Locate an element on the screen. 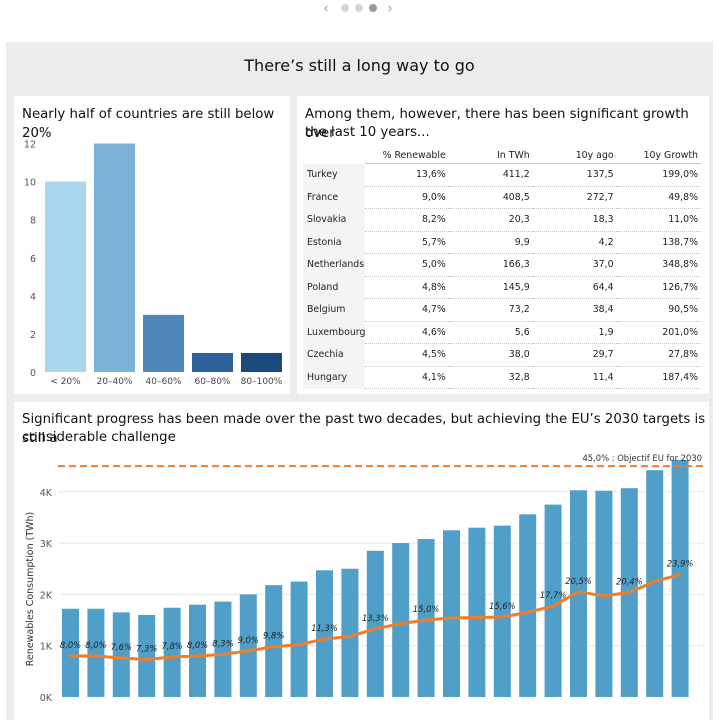 This screenshot has height=720, width=719. x-tick-label: 20–40% is located at coordinates (115, 382).